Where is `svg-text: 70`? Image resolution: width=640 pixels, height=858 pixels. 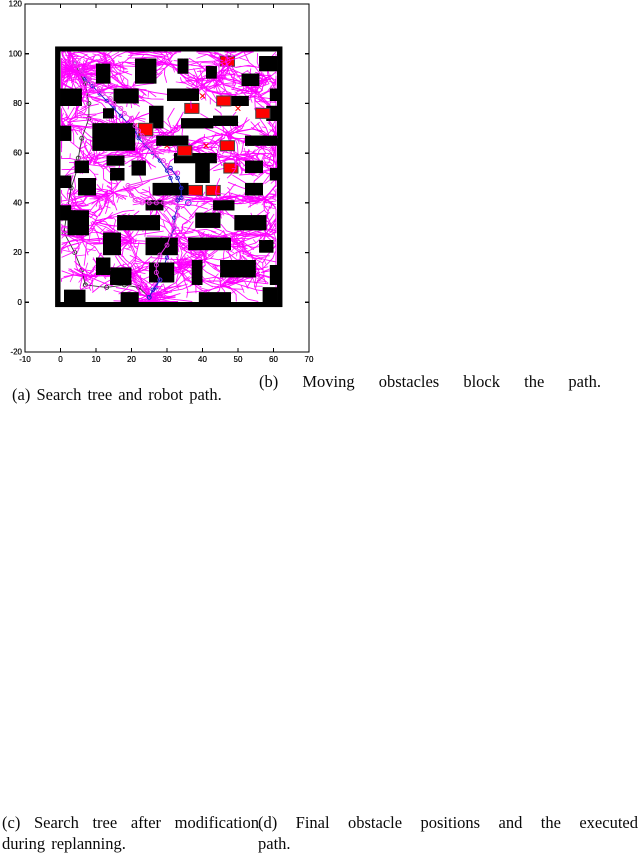 svg-text: 70 is located at coordinates (309, 359).